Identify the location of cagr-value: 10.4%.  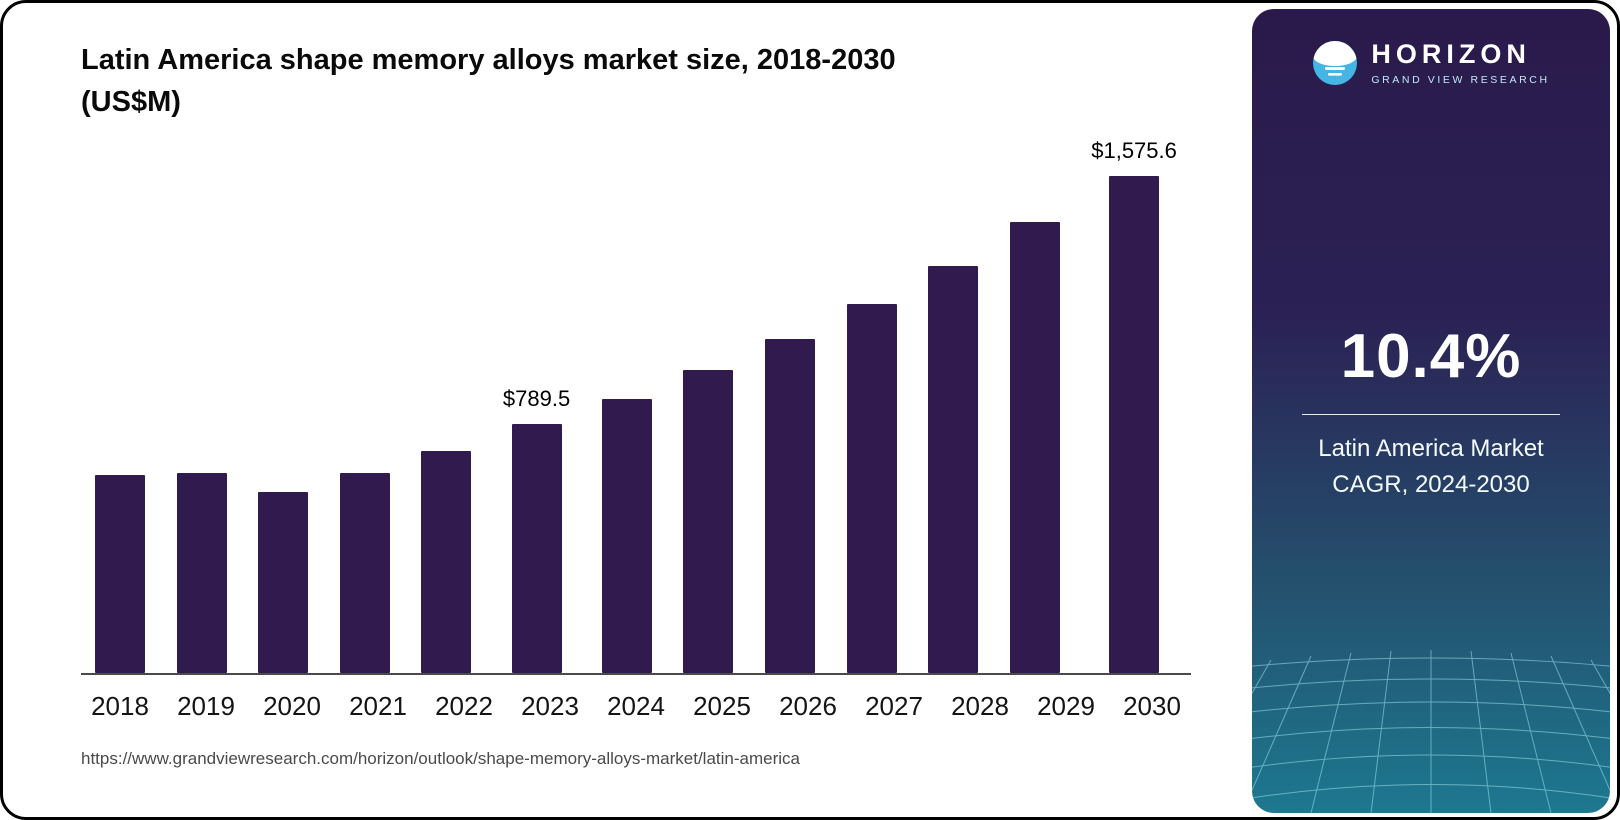
(1431, 356).